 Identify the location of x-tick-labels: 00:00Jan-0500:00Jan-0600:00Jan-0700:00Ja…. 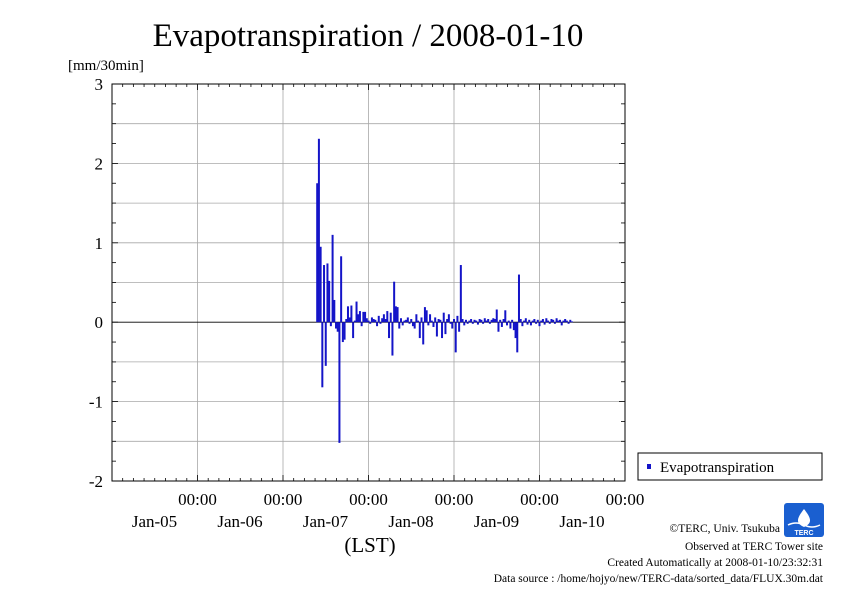
(388, 510).